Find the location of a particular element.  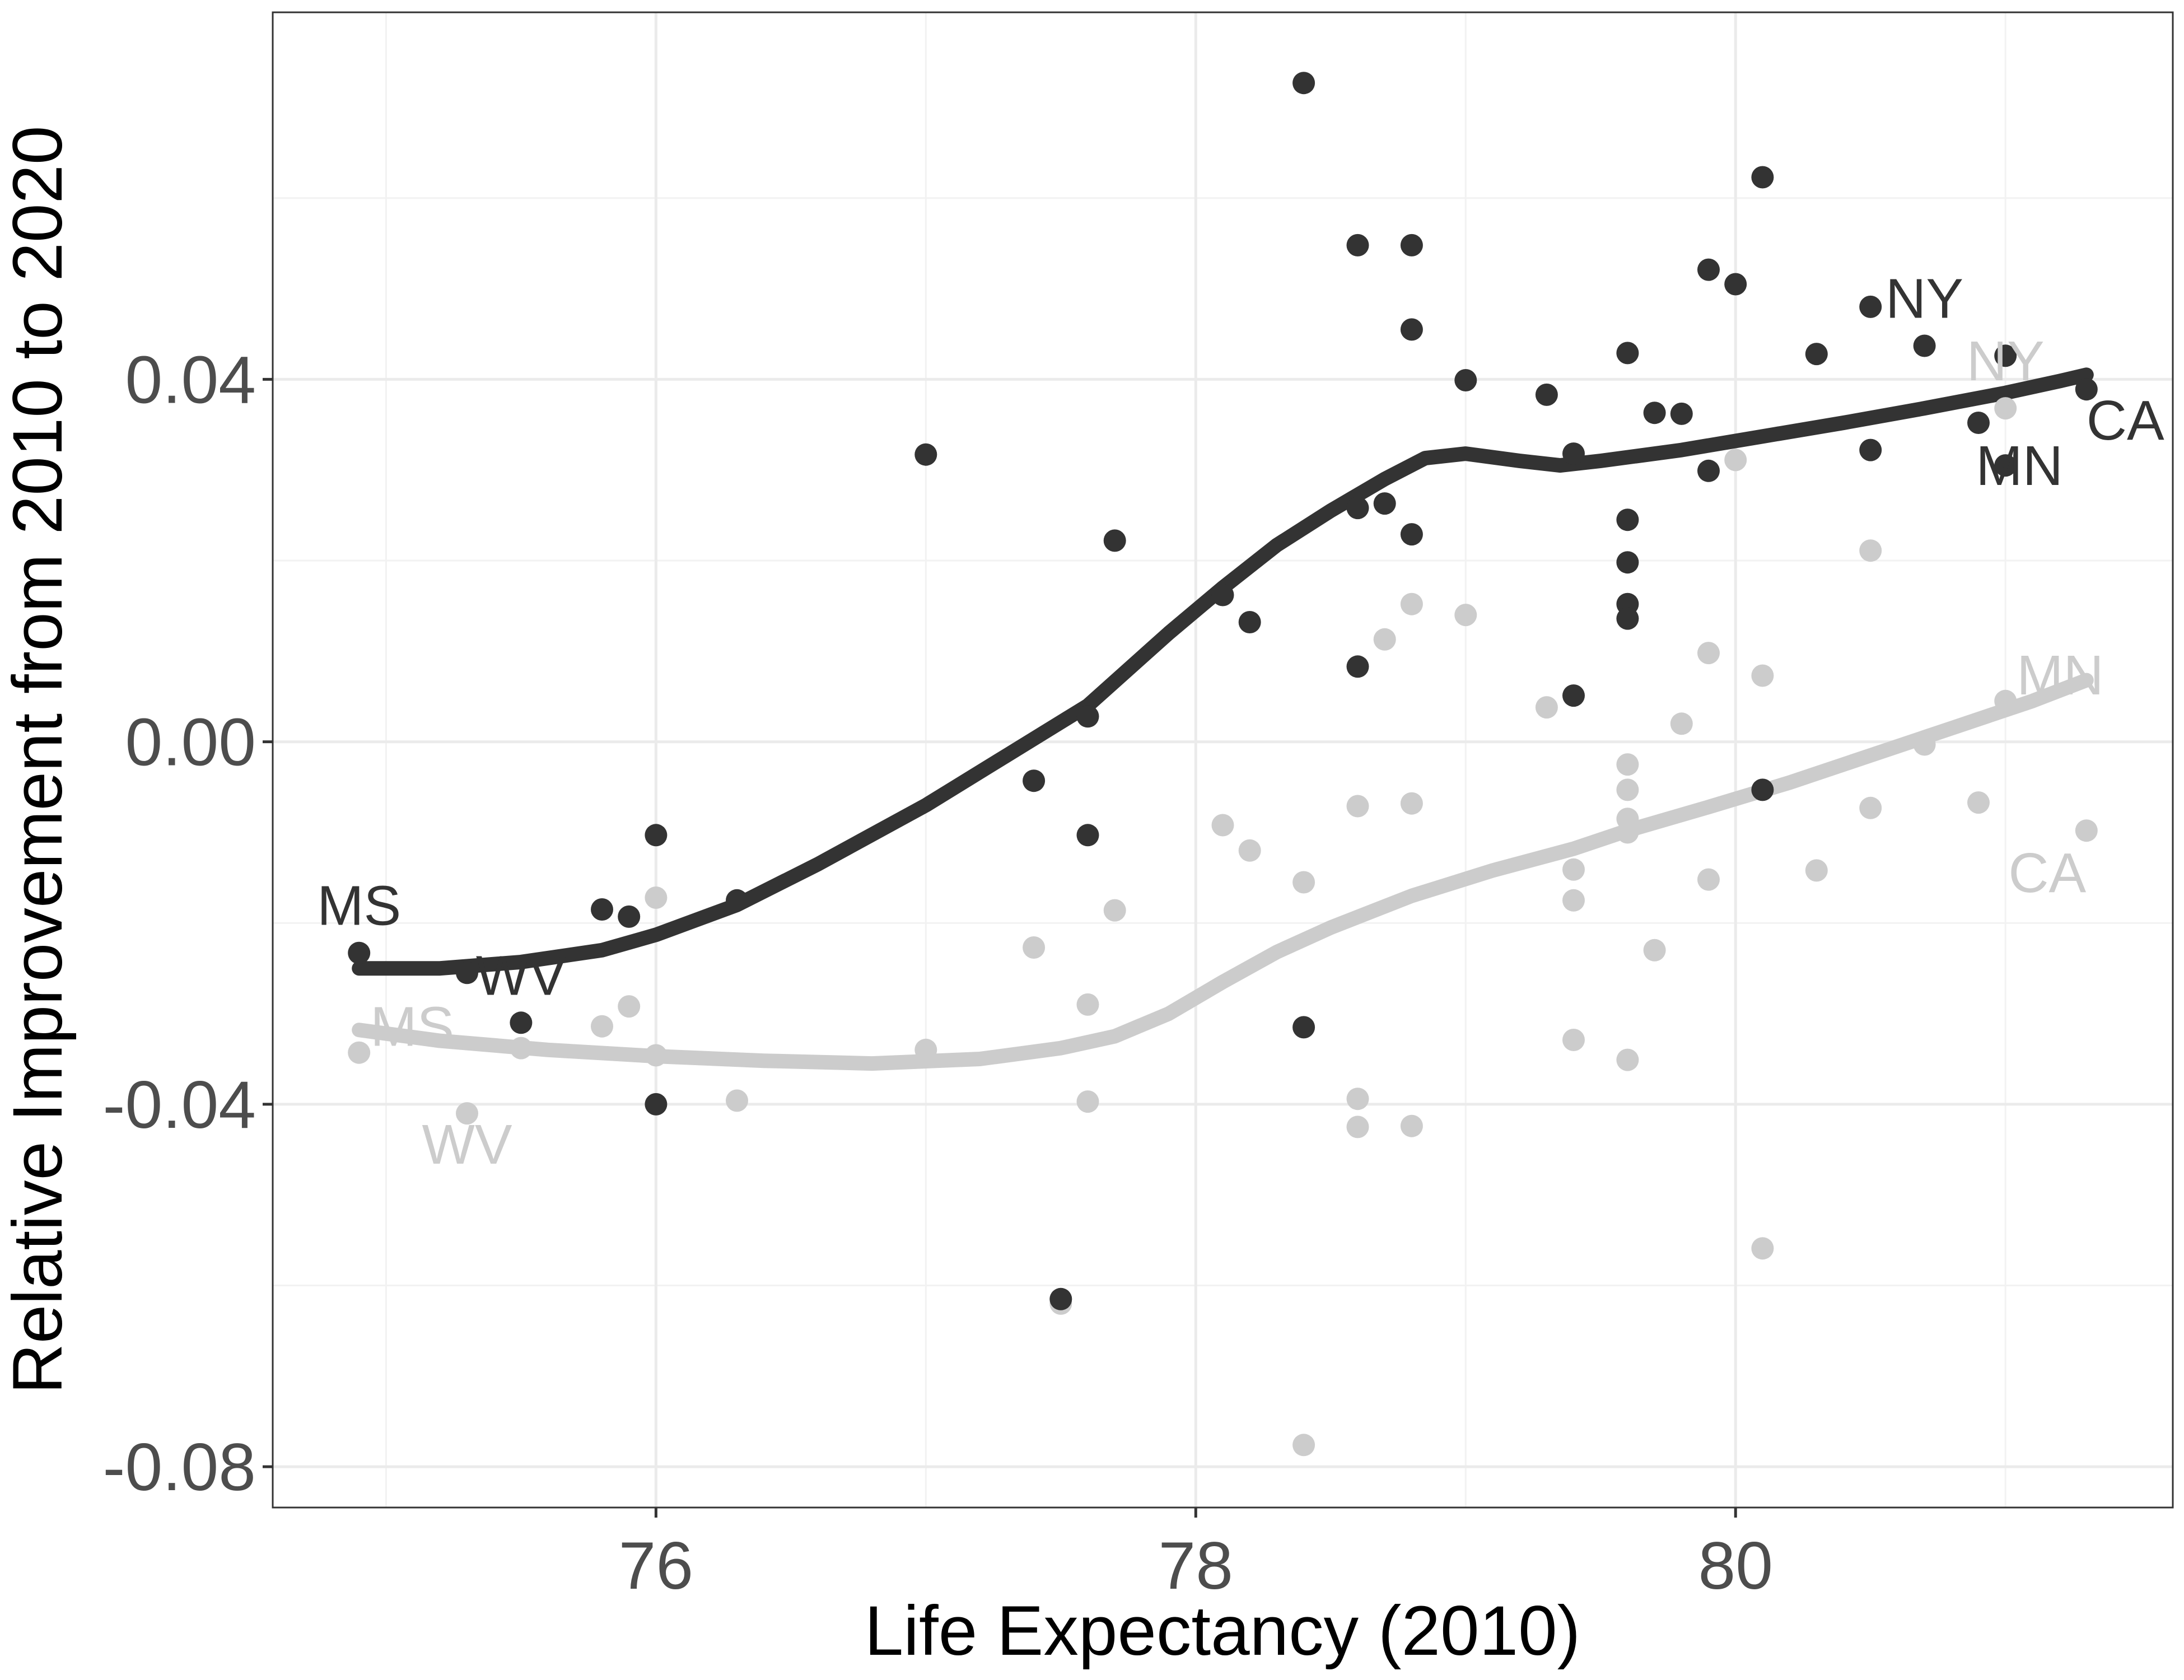

y-tick-label: 0.04 is located at coordinates (191, 380).